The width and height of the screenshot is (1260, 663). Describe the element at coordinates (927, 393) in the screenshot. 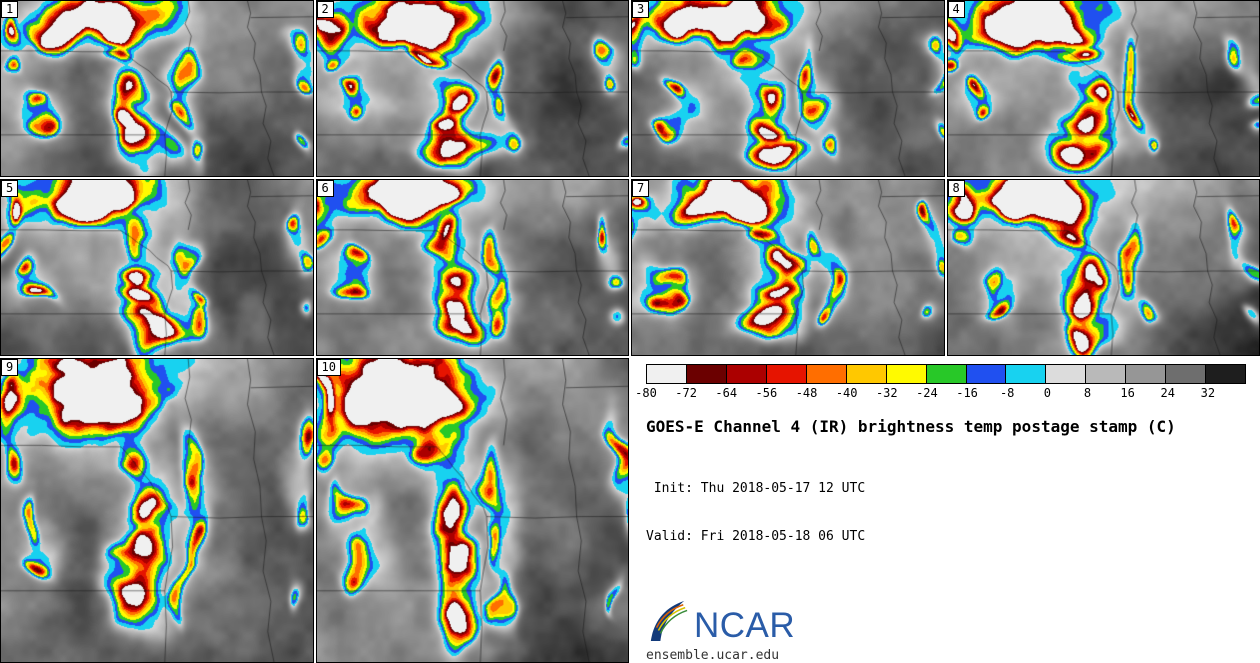

I see `colorbar-tick: -24` at that location.